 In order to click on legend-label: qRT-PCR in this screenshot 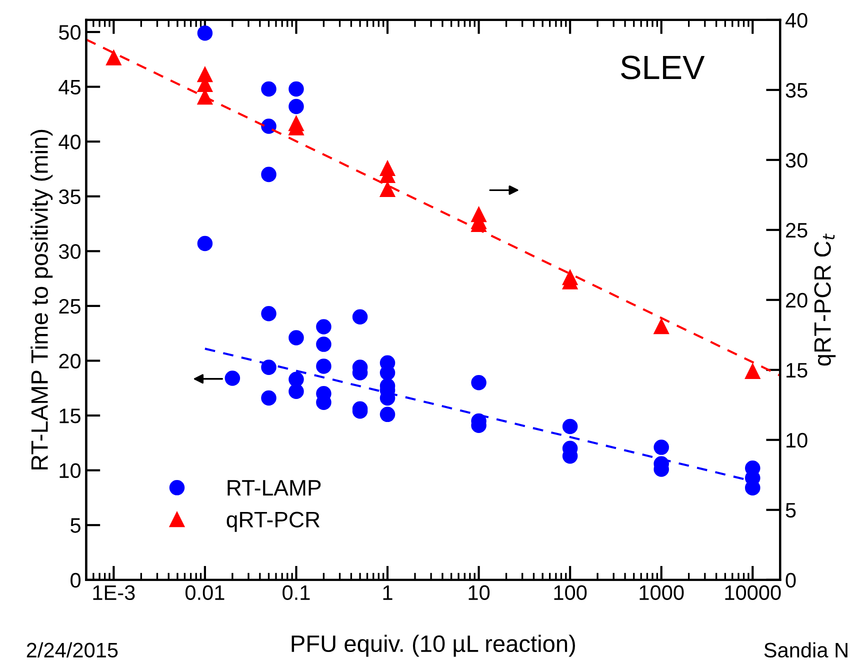, I will do `click(273, 522)`.